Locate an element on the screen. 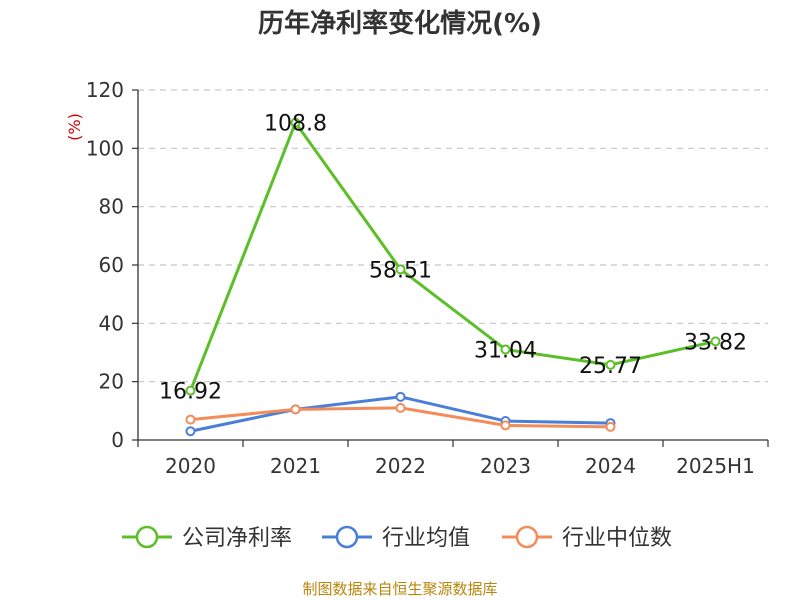 The height and width of the screenshot is (600, 800). chart-title: 历年净利率变化情况(%) is located at coordinates (400, 23).